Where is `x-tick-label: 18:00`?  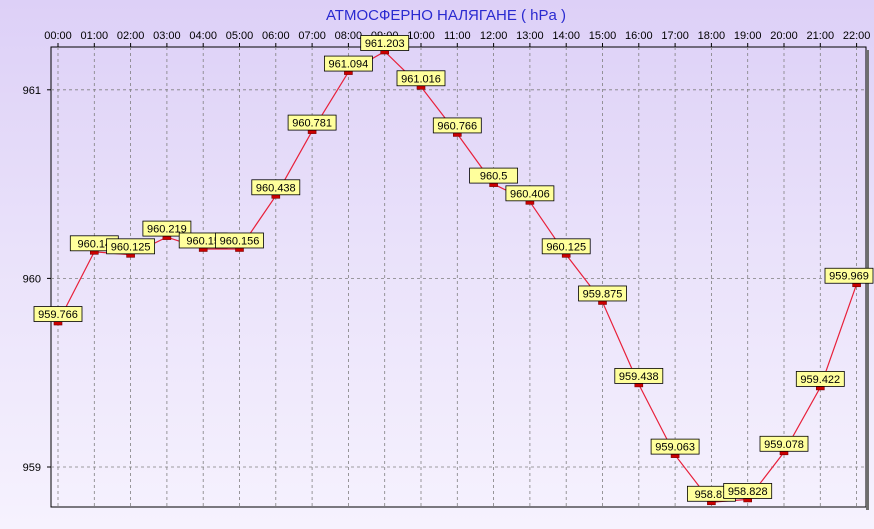 x-tick-label: 18:00 is located at coordinates (712, 36).